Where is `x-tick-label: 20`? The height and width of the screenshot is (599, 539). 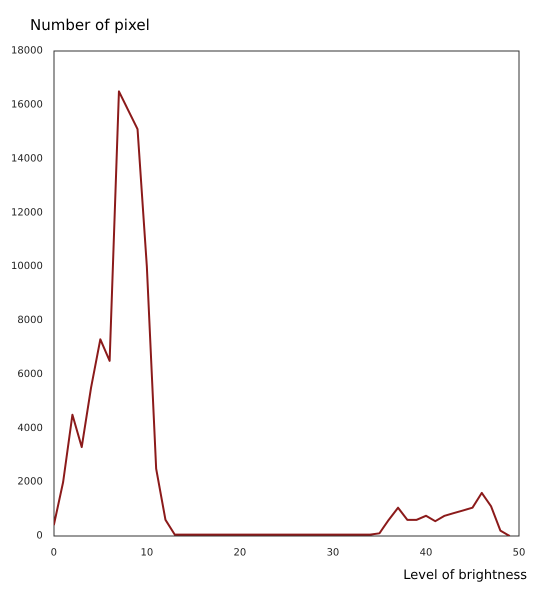 x-tick-label: 20 is located at coordinates (240, 553).